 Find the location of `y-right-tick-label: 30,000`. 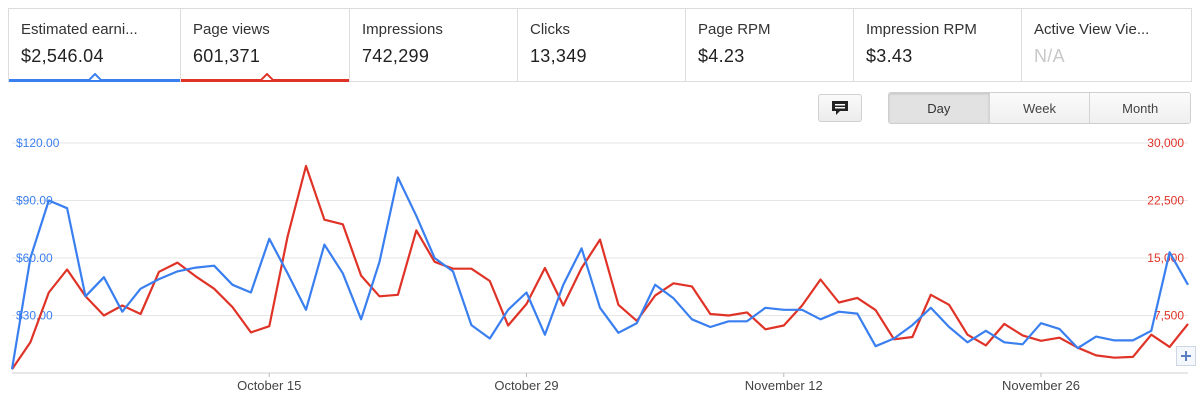

y-right-tick-label: 30,000 is located at coordinates (1165, 143).